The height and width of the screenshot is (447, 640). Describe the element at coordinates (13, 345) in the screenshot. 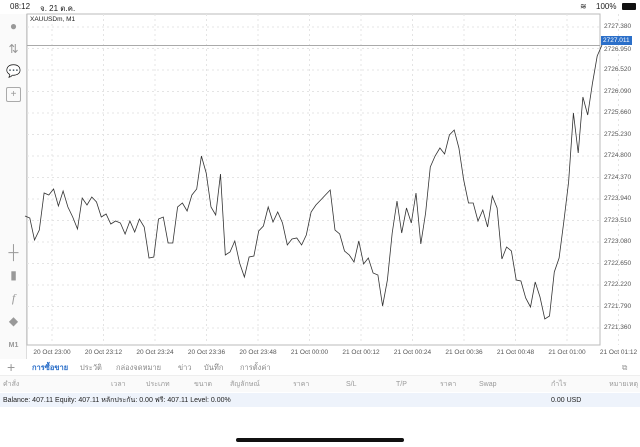

I see `timeframe-button: M1` at that location.